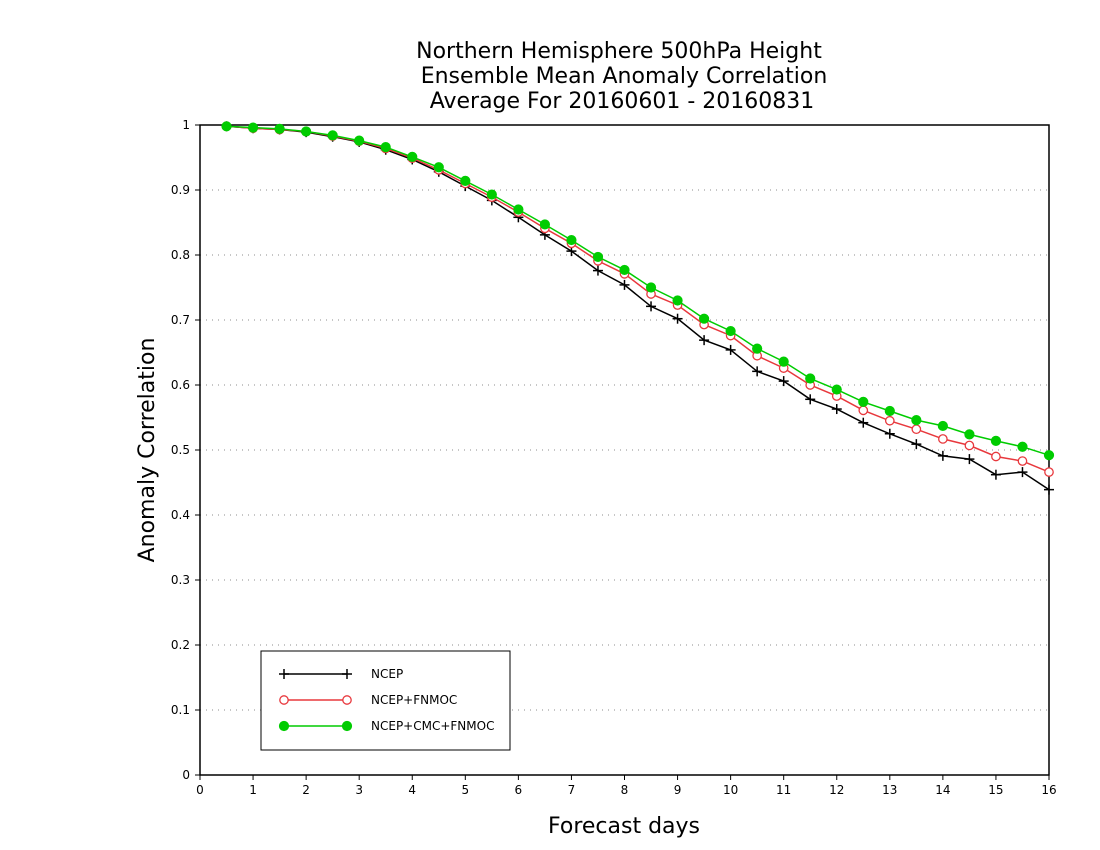  What do you see at coordinates (359, 790) in the screenshot?
I see `x-tick-label: 3` at bounding box center [359, 790].